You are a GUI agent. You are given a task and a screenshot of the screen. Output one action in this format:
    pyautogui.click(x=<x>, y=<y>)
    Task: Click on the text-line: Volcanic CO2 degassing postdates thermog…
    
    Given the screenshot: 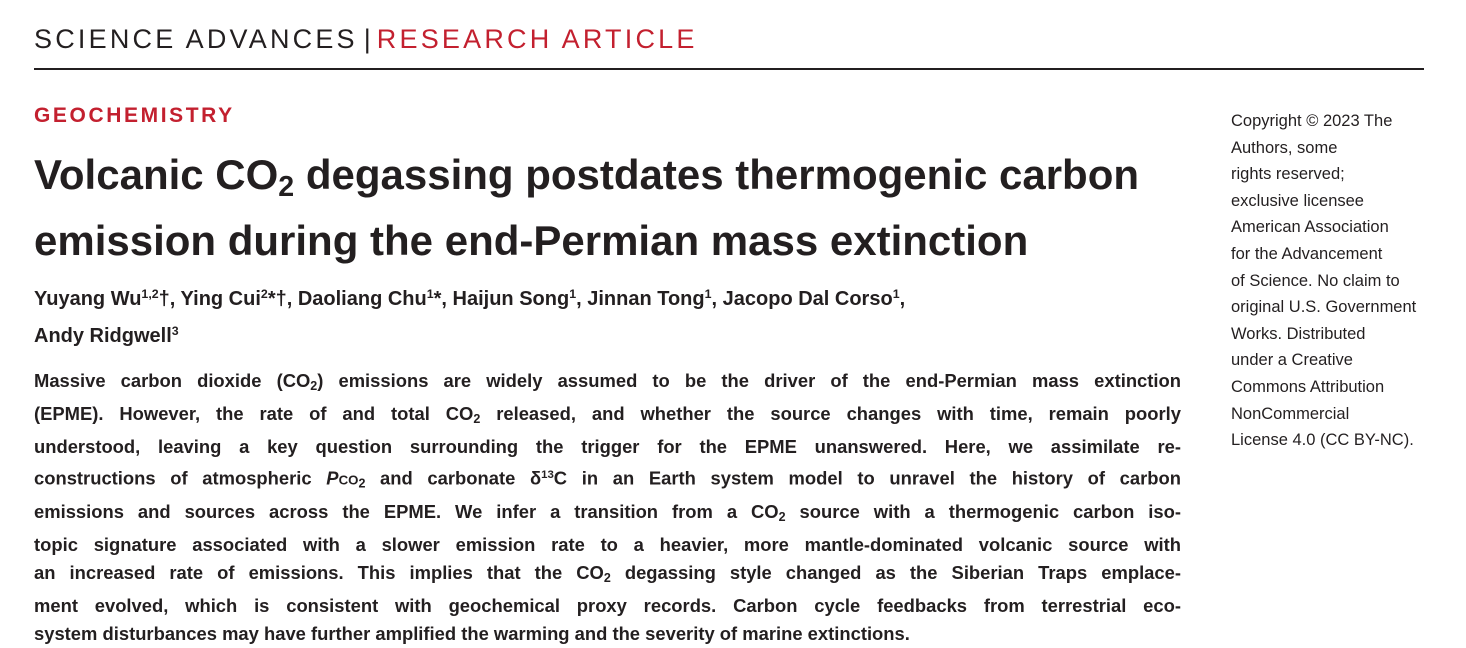 What is the action you would take?
    pyautogui.click(x=586, y=181)
    